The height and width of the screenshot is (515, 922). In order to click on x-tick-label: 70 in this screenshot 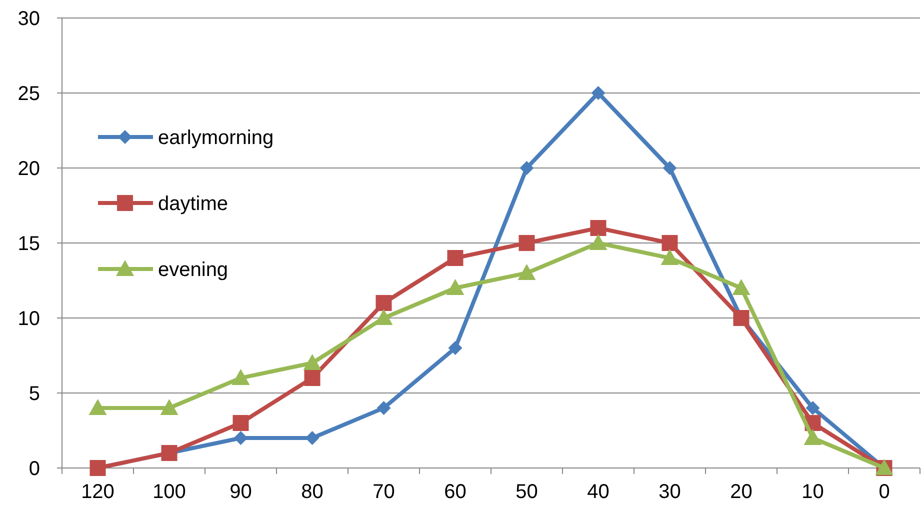, I will do `click(383, 492)`.